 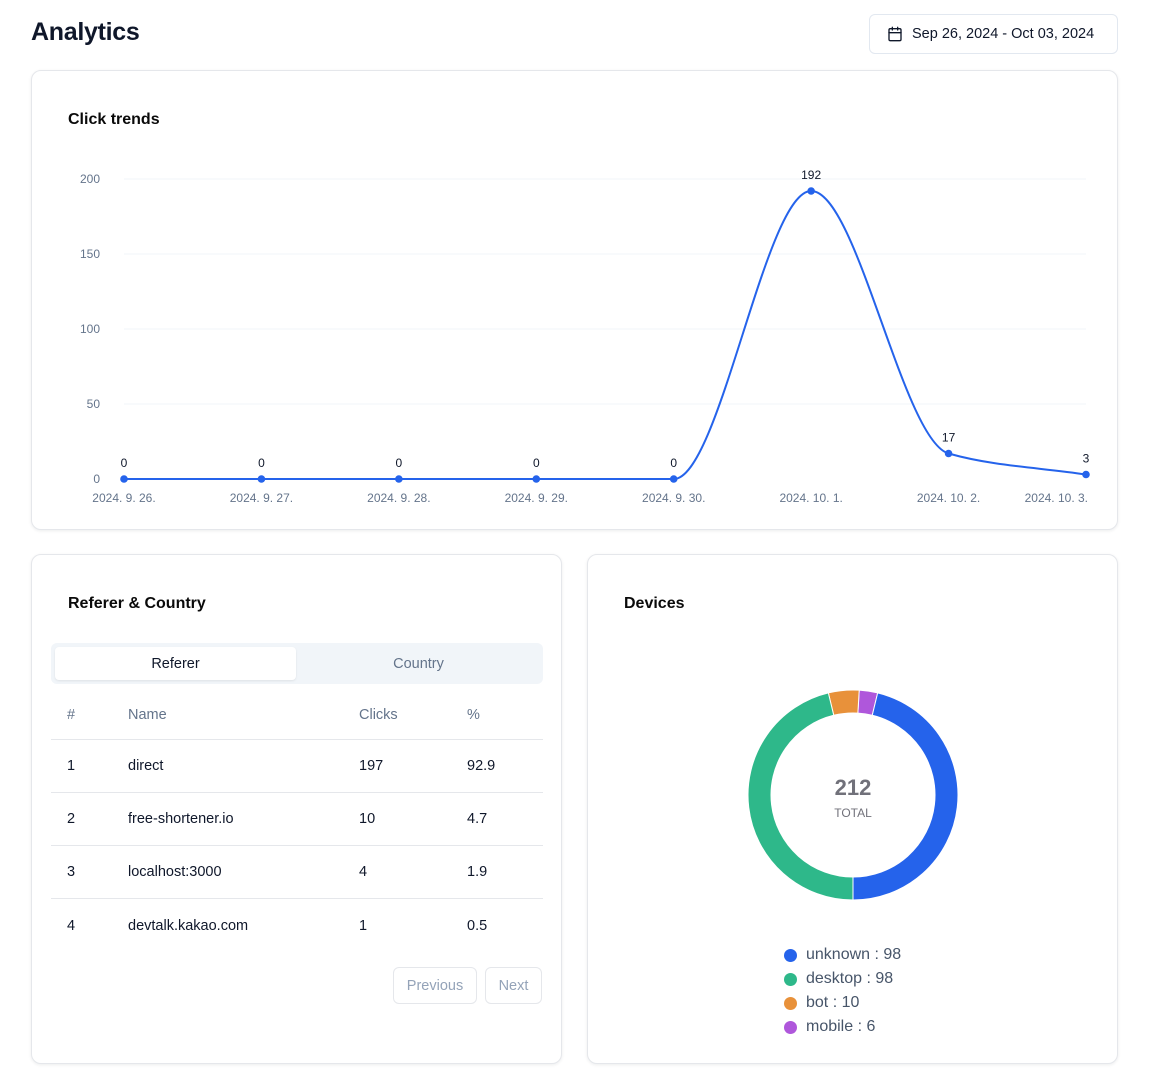 What do you see at coordinates (477, 819) in the screenshot?
I see `referer-percent: 4.7` at bounding box center [477, 819].